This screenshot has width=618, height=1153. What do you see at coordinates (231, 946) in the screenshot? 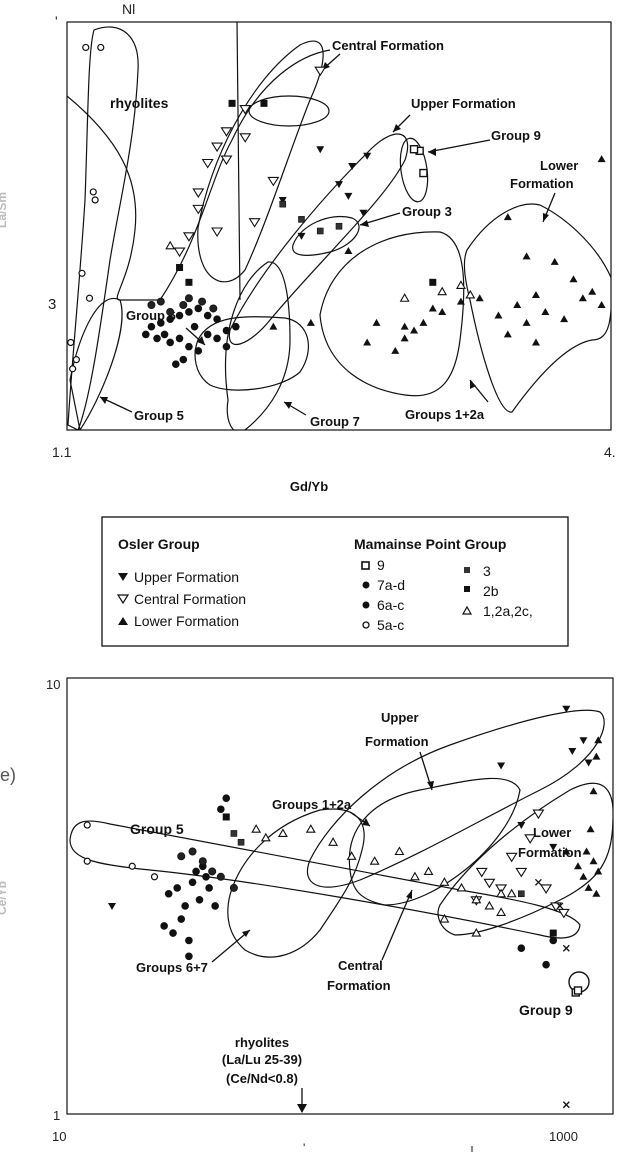
I see `arrow-groups67-b` at bounding box center [231, 946].